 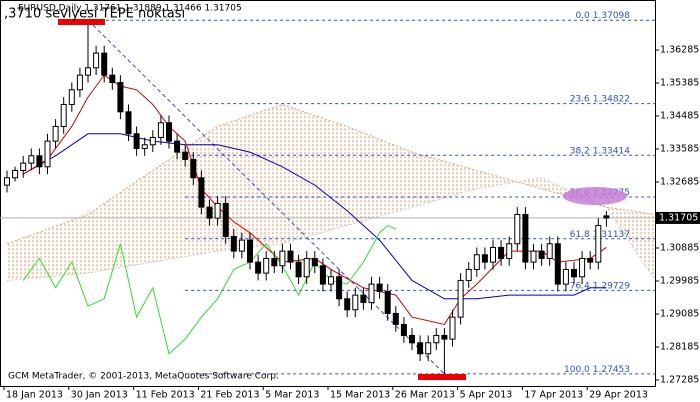 I want to click on x-tick-label: 5 Apr 2013, so click(x=486, y=395).